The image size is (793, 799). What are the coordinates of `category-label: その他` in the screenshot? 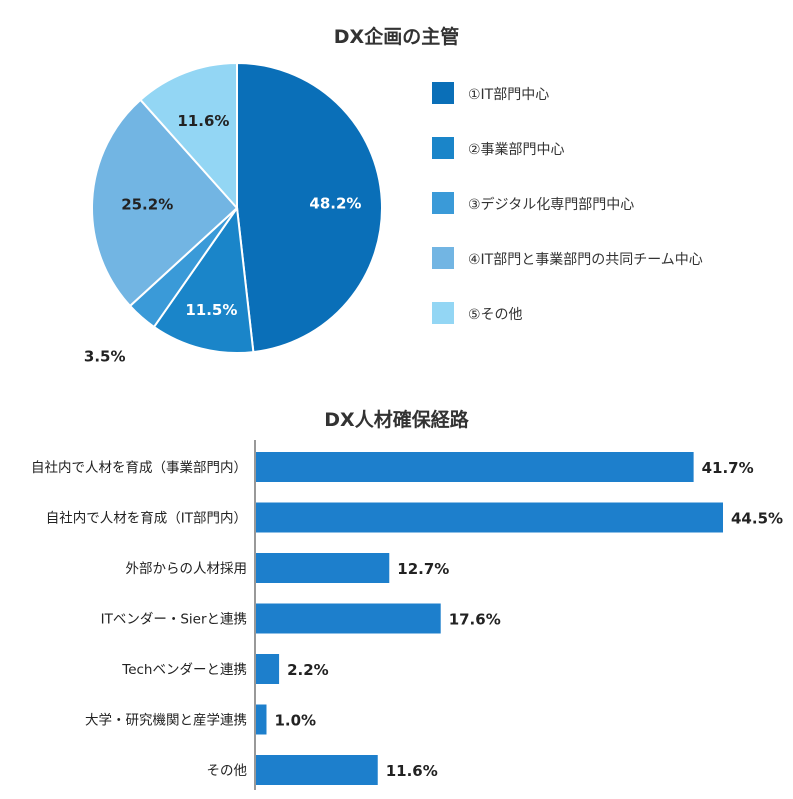 It's located at (227, 771).